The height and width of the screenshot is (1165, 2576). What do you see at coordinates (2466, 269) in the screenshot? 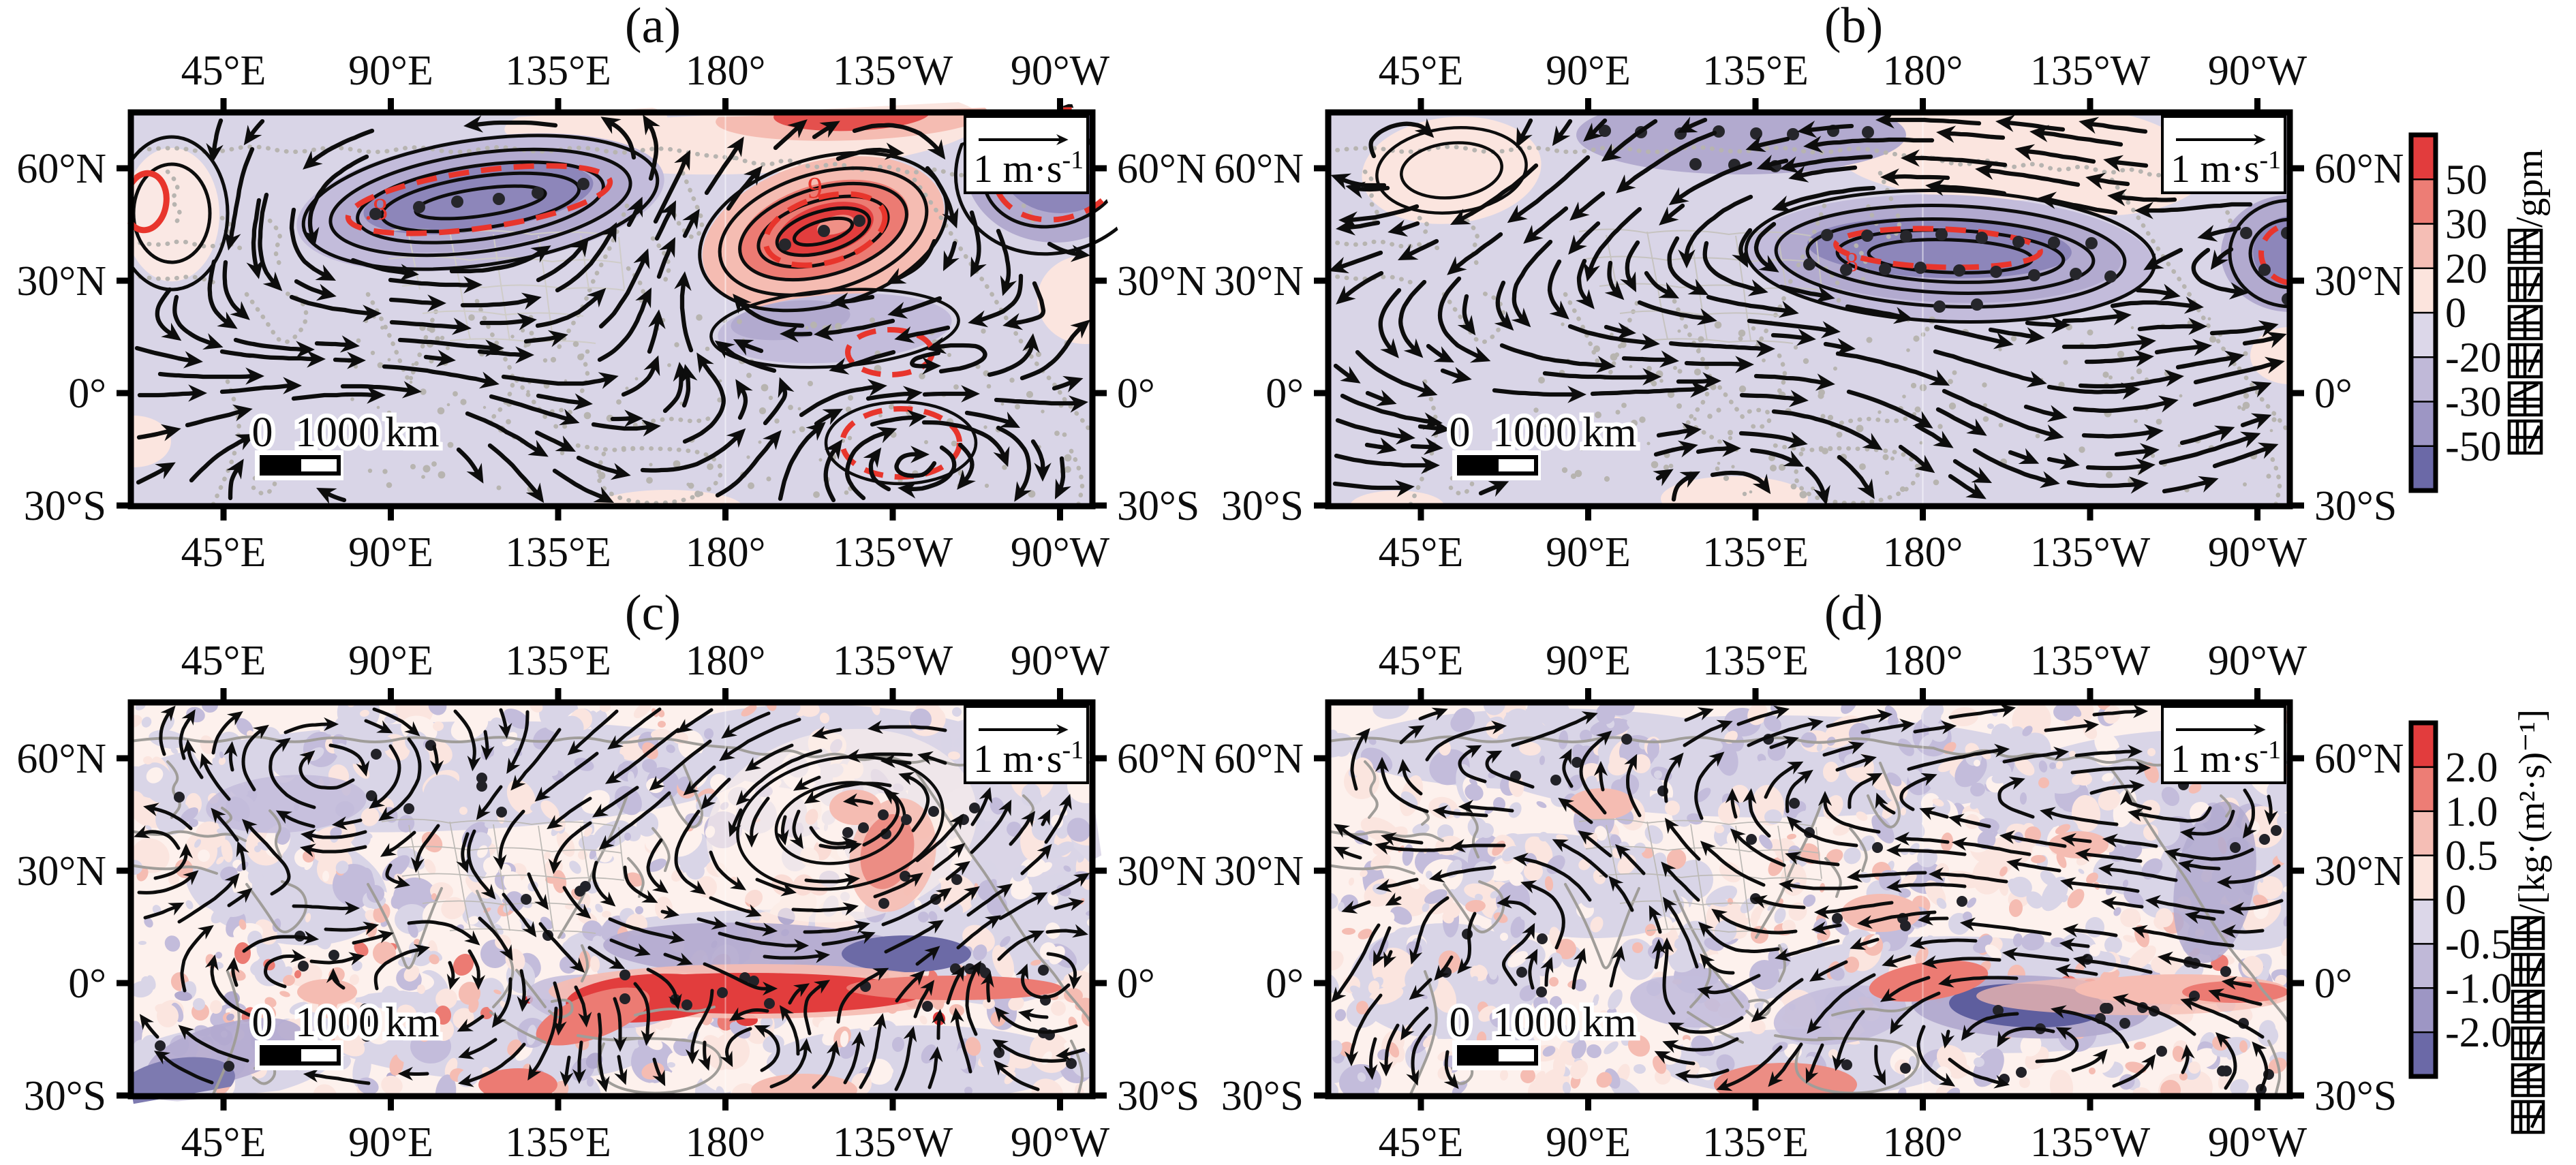
I see `svg-text: 20` at bounding box center [2466, 269].